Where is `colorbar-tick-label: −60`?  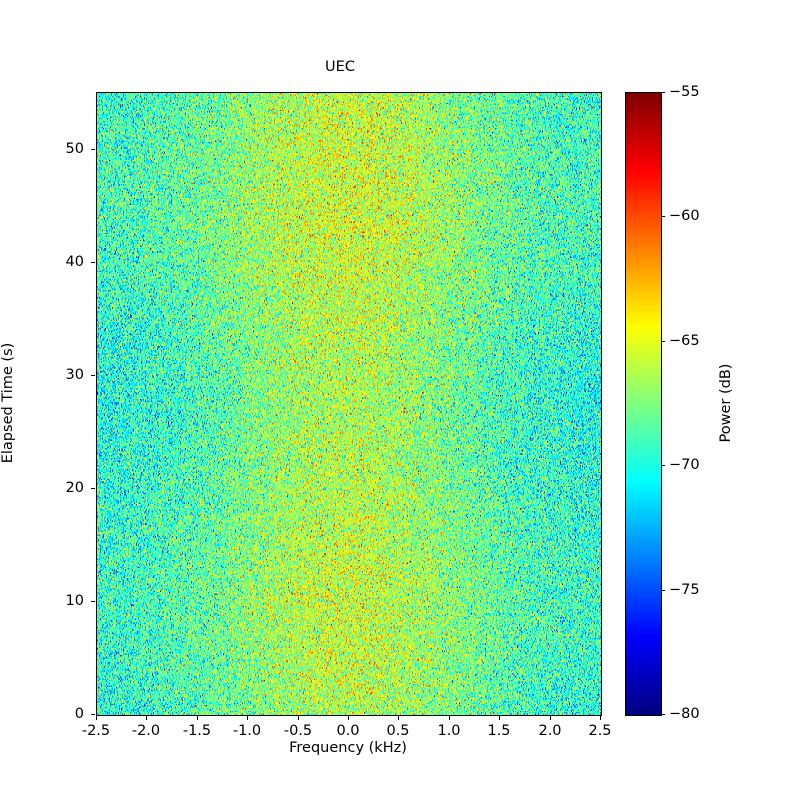 colorbar-tick-label: −60 is located at coordinates (684, 216).